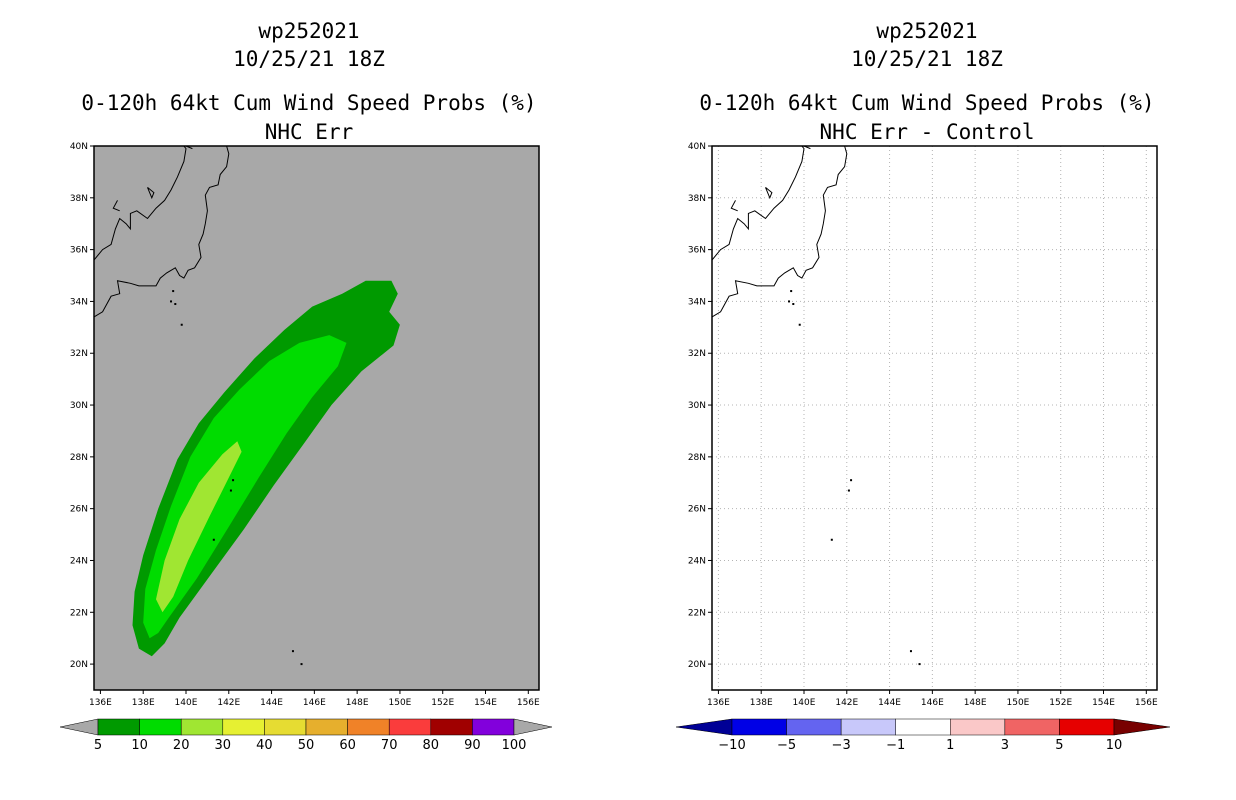 The width and height of the screenshot is (1236, 800). I want to click on x-tick-label: 142E, so click(228, 703).